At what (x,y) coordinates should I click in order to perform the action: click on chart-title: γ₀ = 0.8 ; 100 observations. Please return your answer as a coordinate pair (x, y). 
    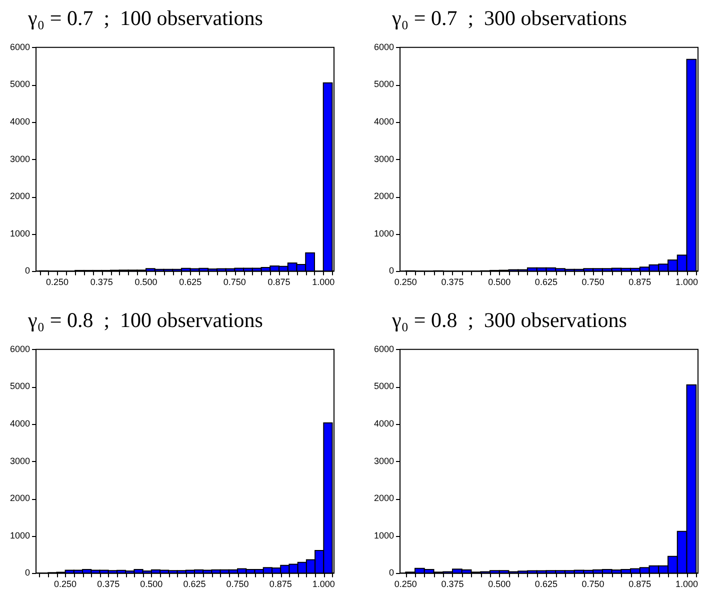
    Looking at the image, I should click on (145, 320).